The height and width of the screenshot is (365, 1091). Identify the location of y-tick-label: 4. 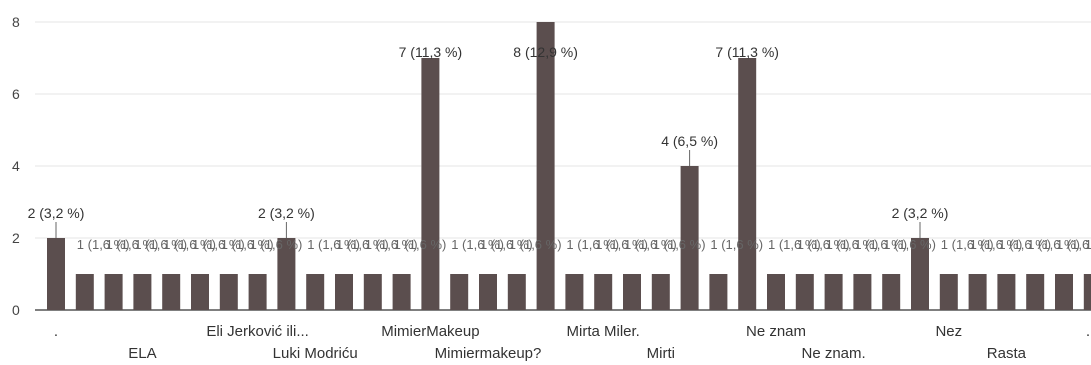
(16, 166).